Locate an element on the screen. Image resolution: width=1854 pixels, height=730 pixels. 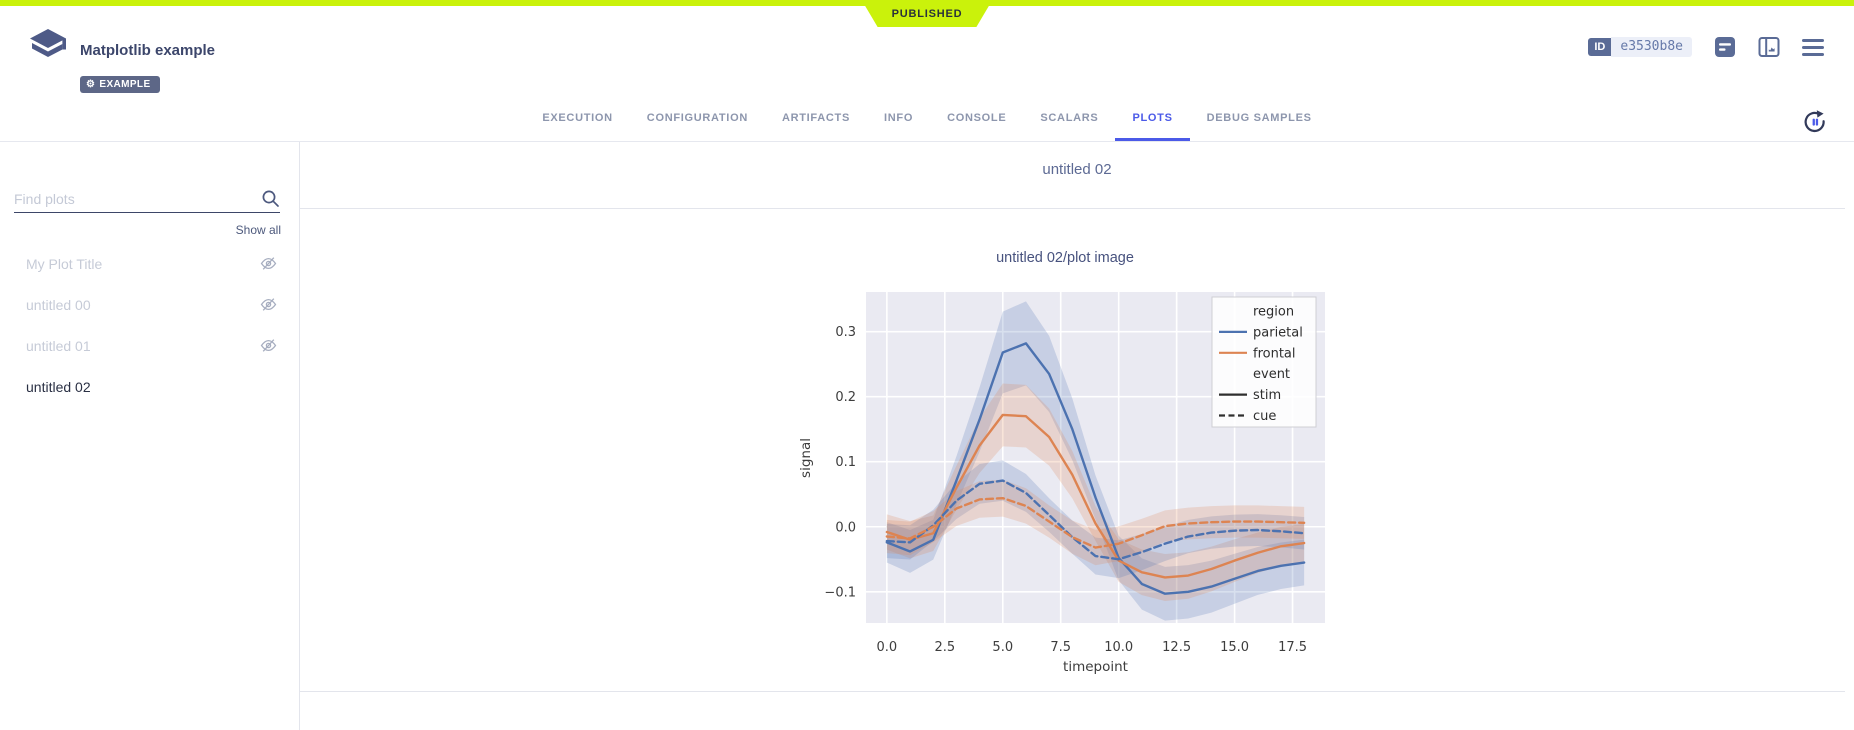
tab-debug-samples: DEBUG SAMPLES is located at coordinates (1259, 118).